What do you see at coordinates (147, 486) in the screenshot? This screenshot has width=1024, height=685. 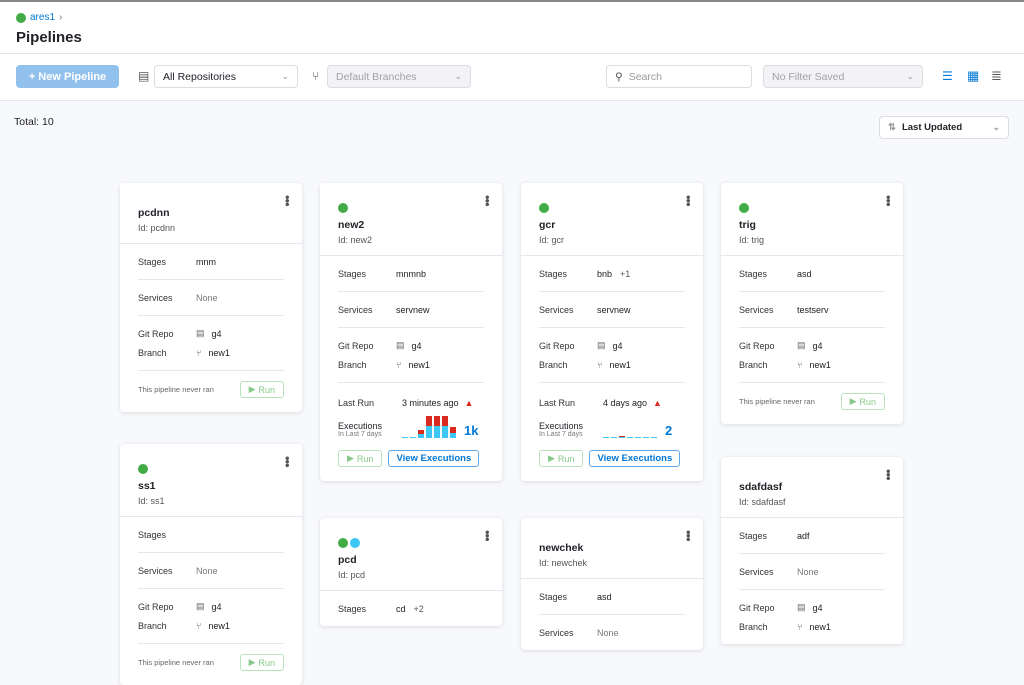 I see `pipeline-name: ss1` at bounding box center [147, 486].